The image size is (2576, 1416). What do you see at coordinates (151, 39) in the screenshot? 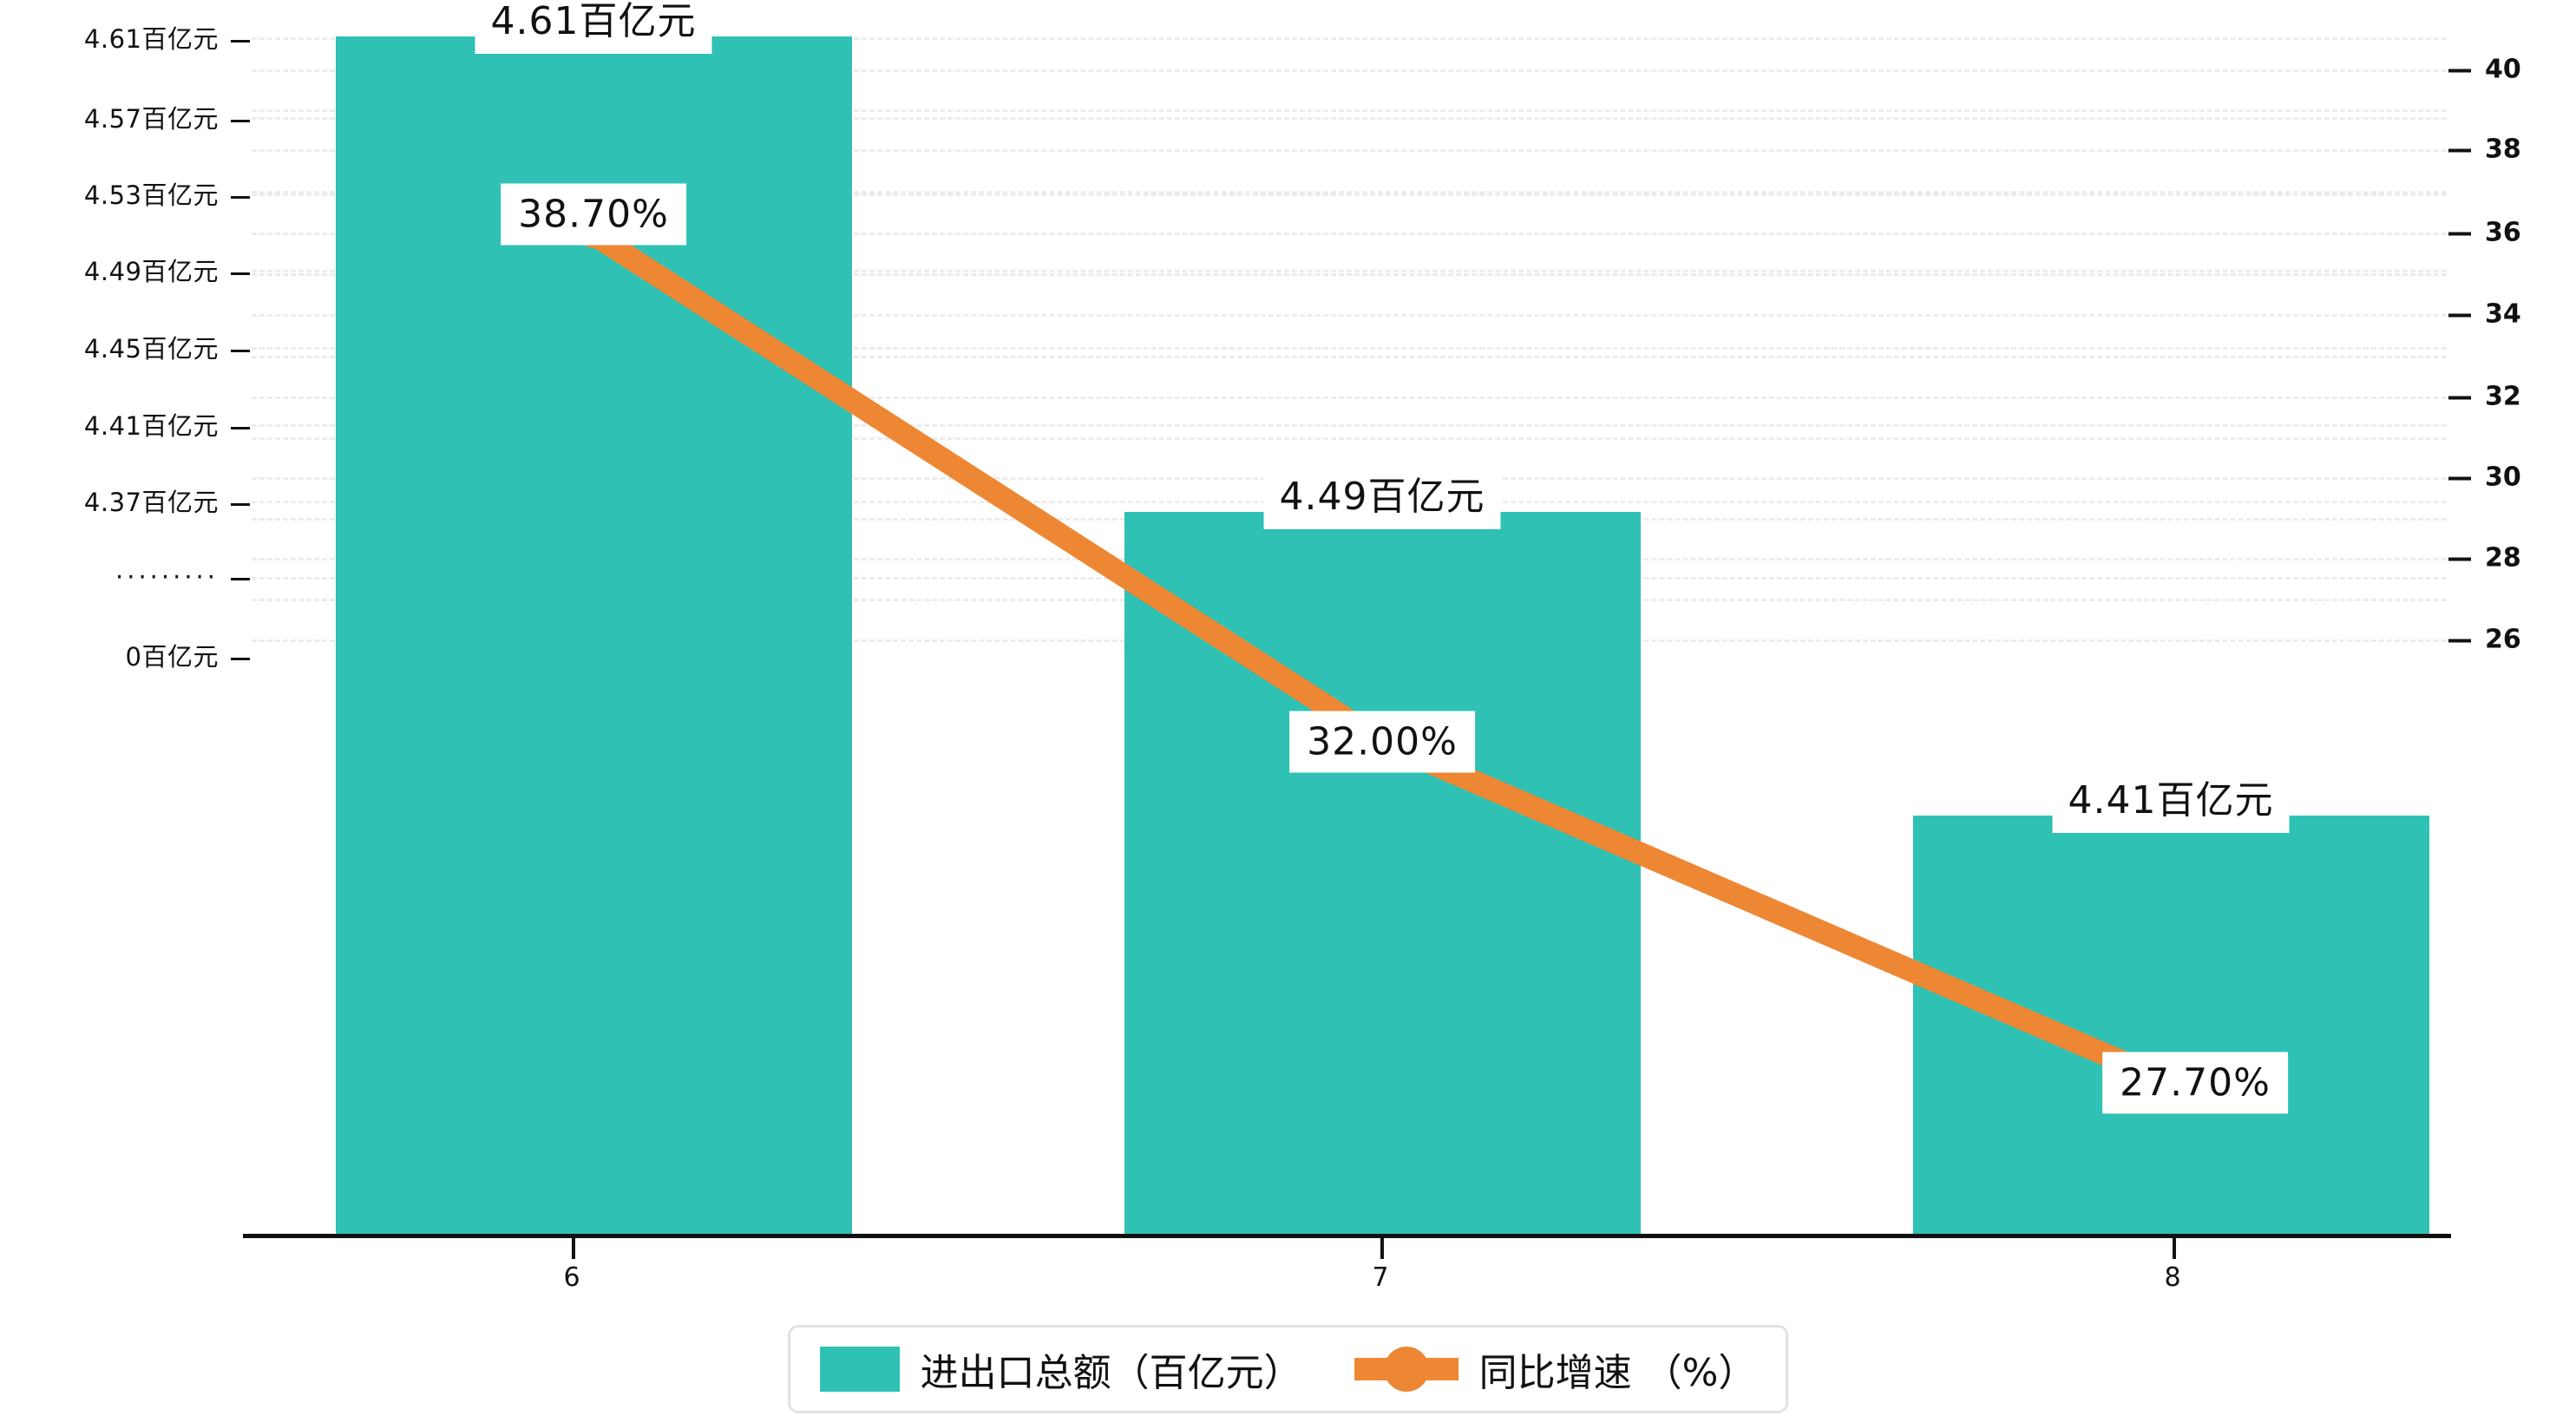
I see `y-left-tick-label: 4.61百亿元` at bounding box center [151, 39].